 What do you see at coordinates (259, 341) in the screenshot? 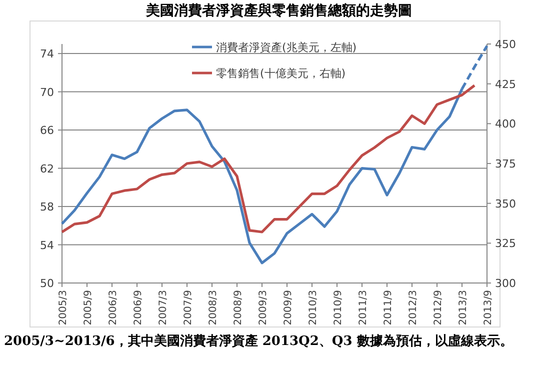
I see `text: 2005/3~2013/6，其中美國消費者淨資產 2013Q2、Q3 數據為預估，以虛線表示。` at bounding box center [259, 341].